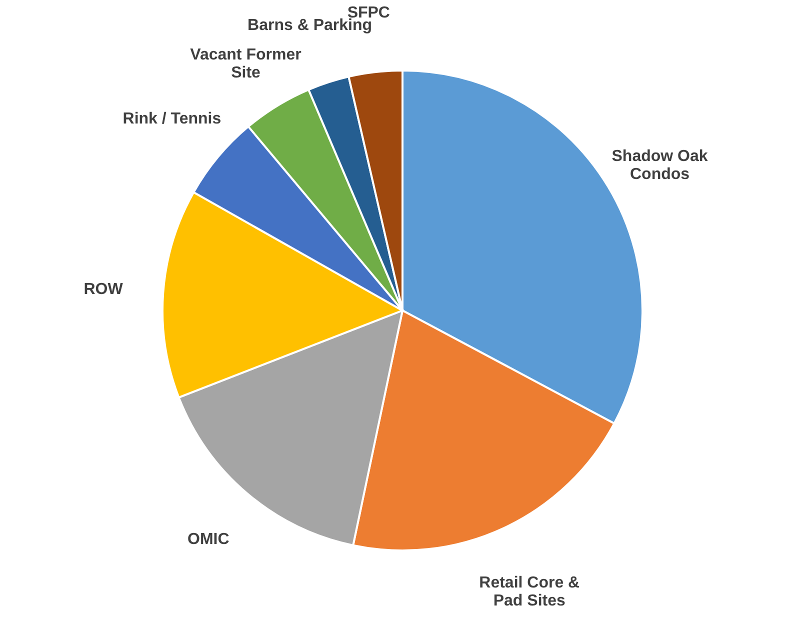  Describe the element at coordinates (246, 64) in the screenshot. I see `slice-label: Vacant Former Site` at that location.